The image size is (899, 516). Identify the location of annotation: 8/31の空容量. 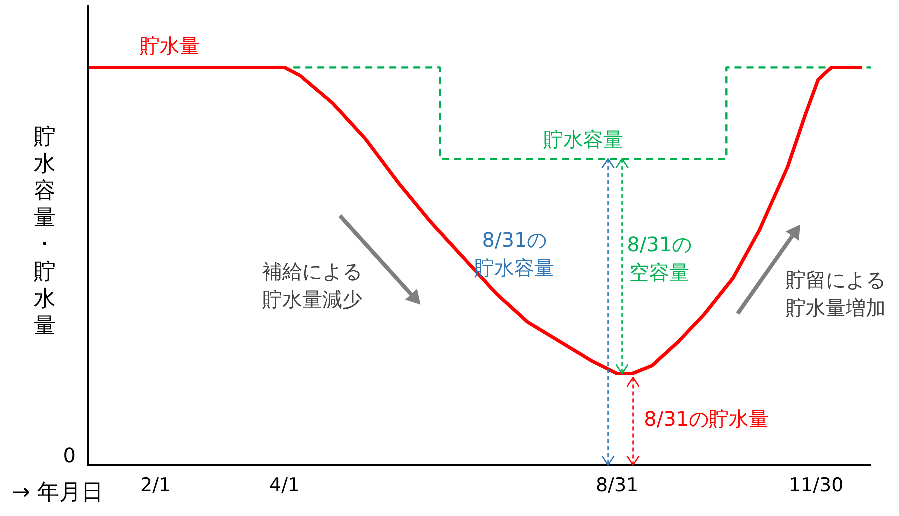
(659, 258).